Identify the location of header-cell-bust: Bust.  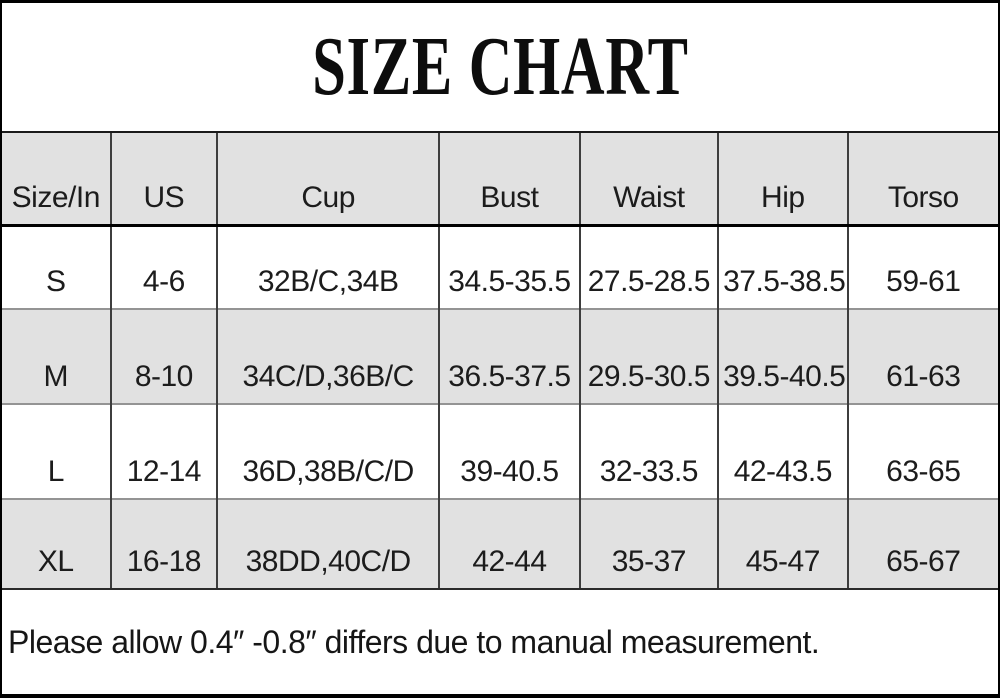
(509, 180).